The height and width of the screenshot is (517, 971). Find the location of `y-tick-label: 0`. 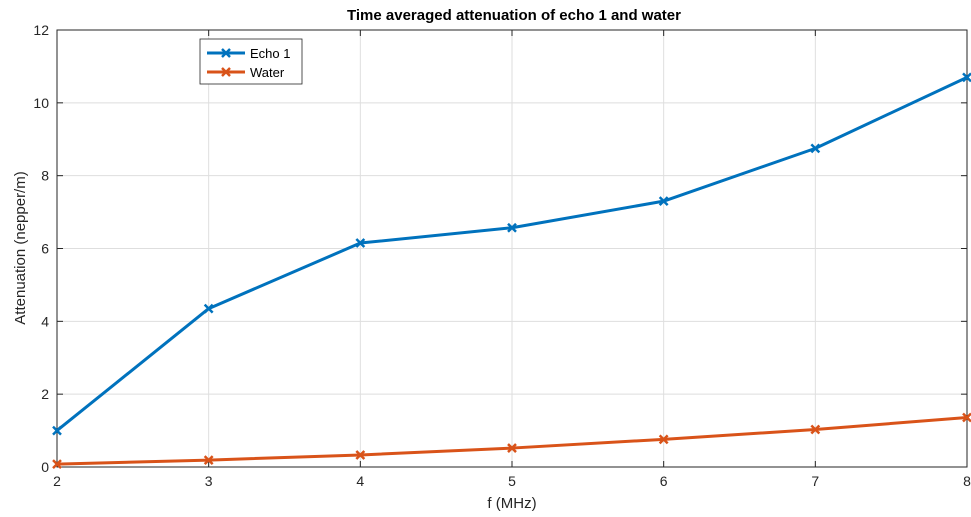

y-tick-label: 0 is located at coordinates (45, 467).